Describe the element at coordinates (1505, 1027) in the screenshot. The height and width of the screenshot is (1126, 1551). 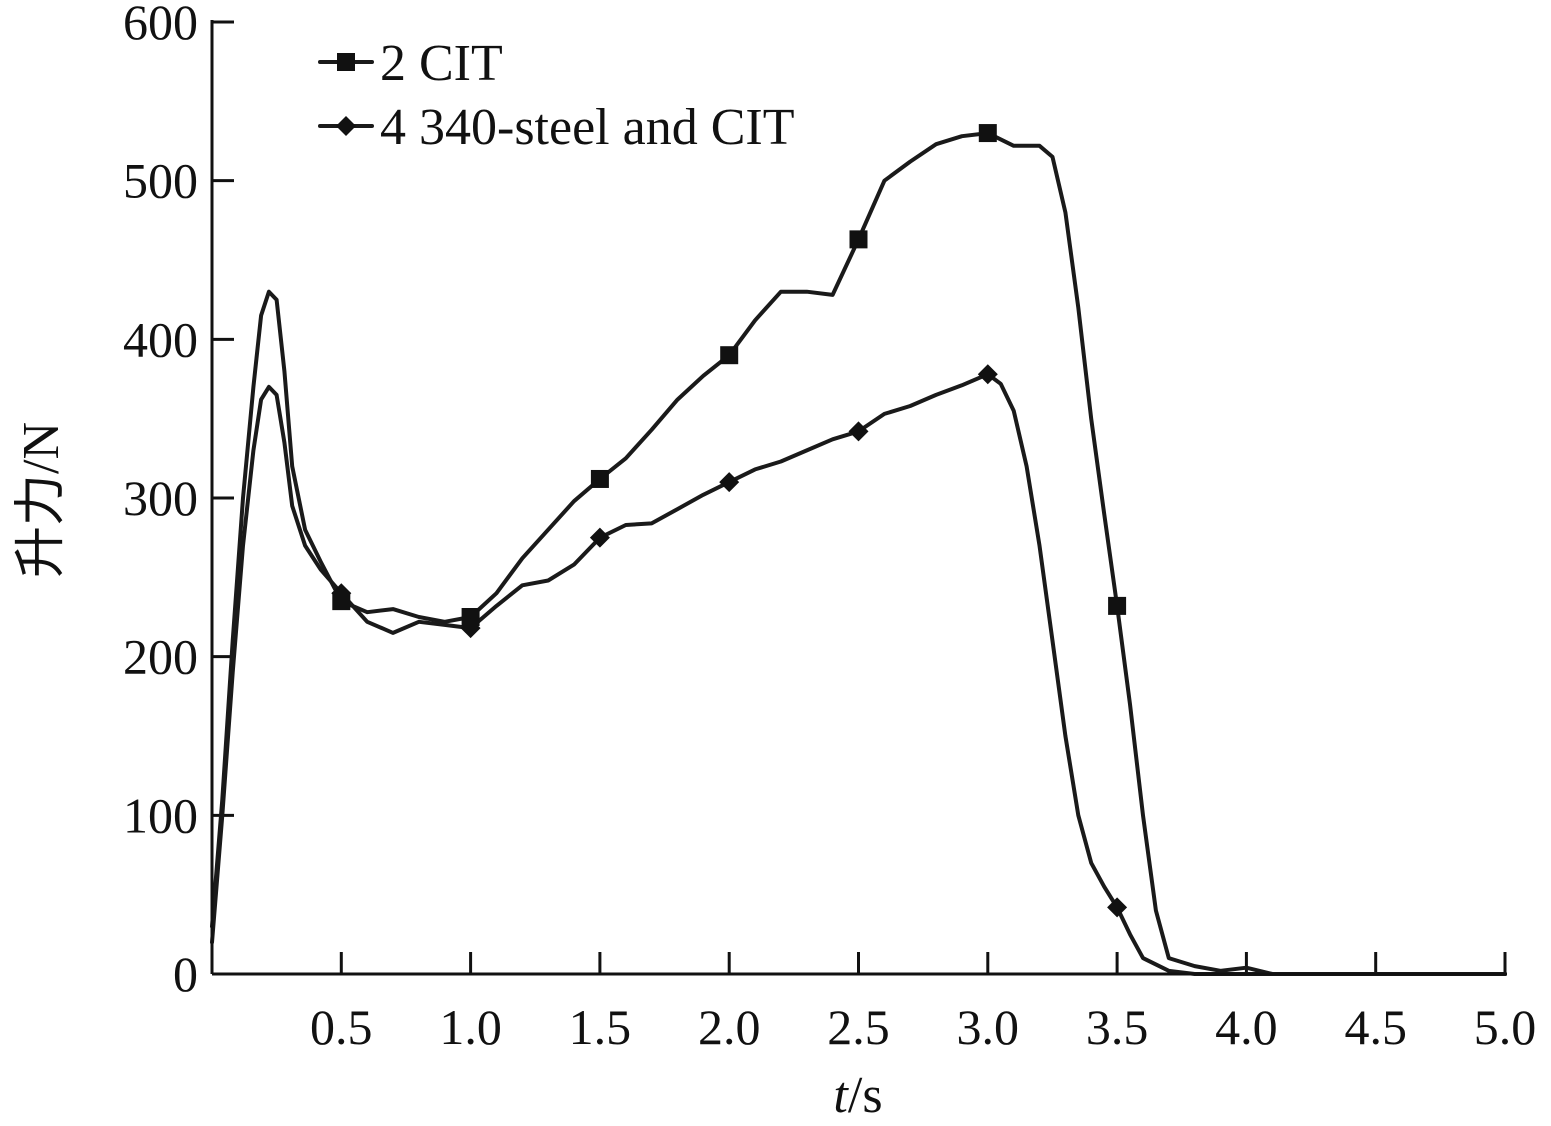
I see `x-tick-label-9: 5.0` at that location.